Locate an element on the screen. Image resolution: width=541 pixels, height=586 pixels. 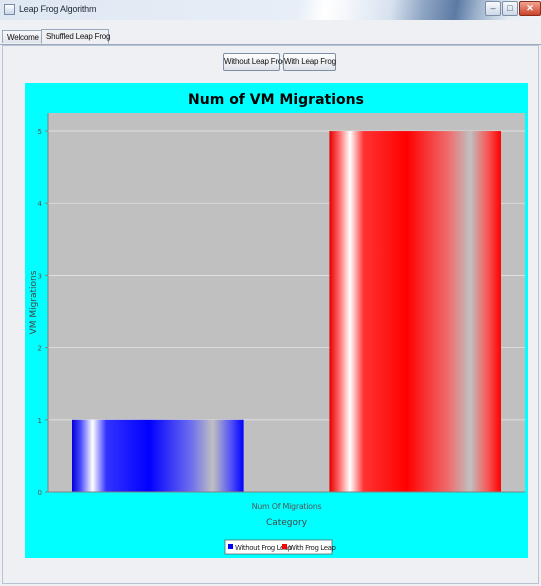
y-tick-label: 5 is located at coordinates (40, 132).